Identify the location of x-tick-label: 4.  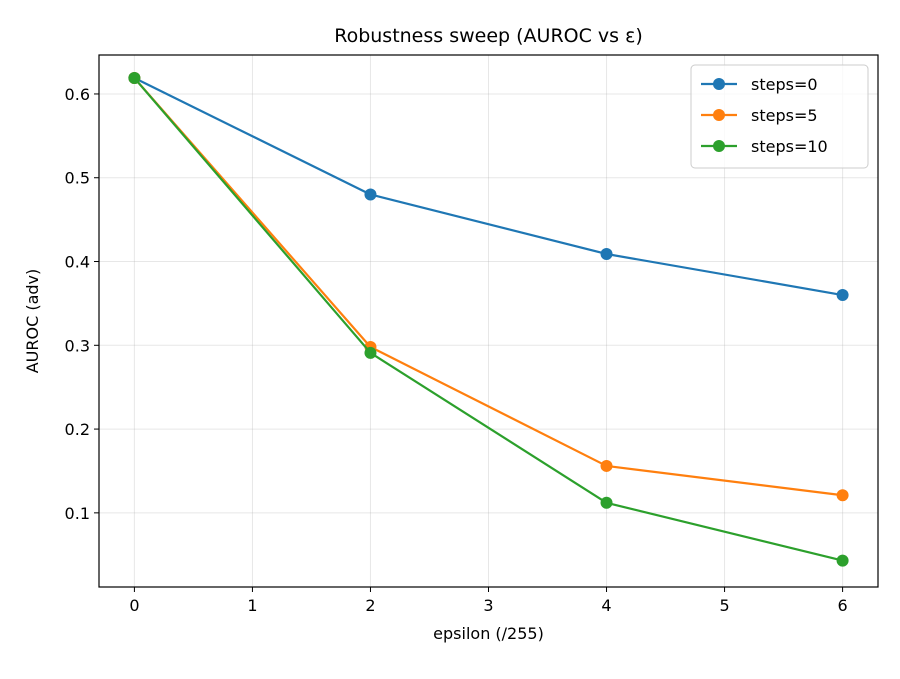
(606, 605).